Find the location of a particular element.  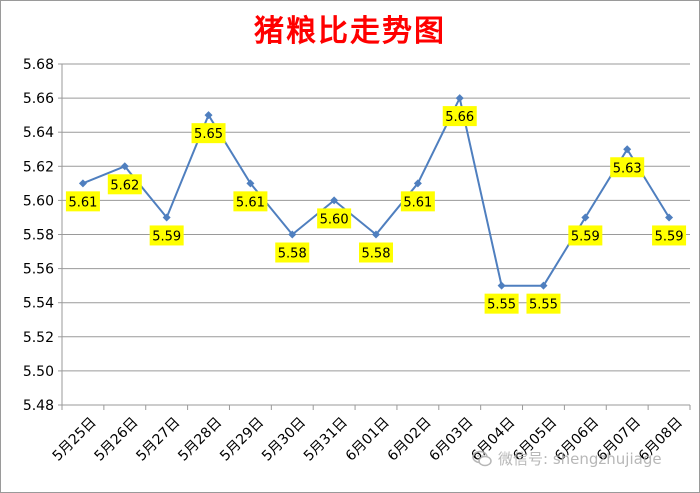

data-label: 5.65 is located at coordinates (208, 133).